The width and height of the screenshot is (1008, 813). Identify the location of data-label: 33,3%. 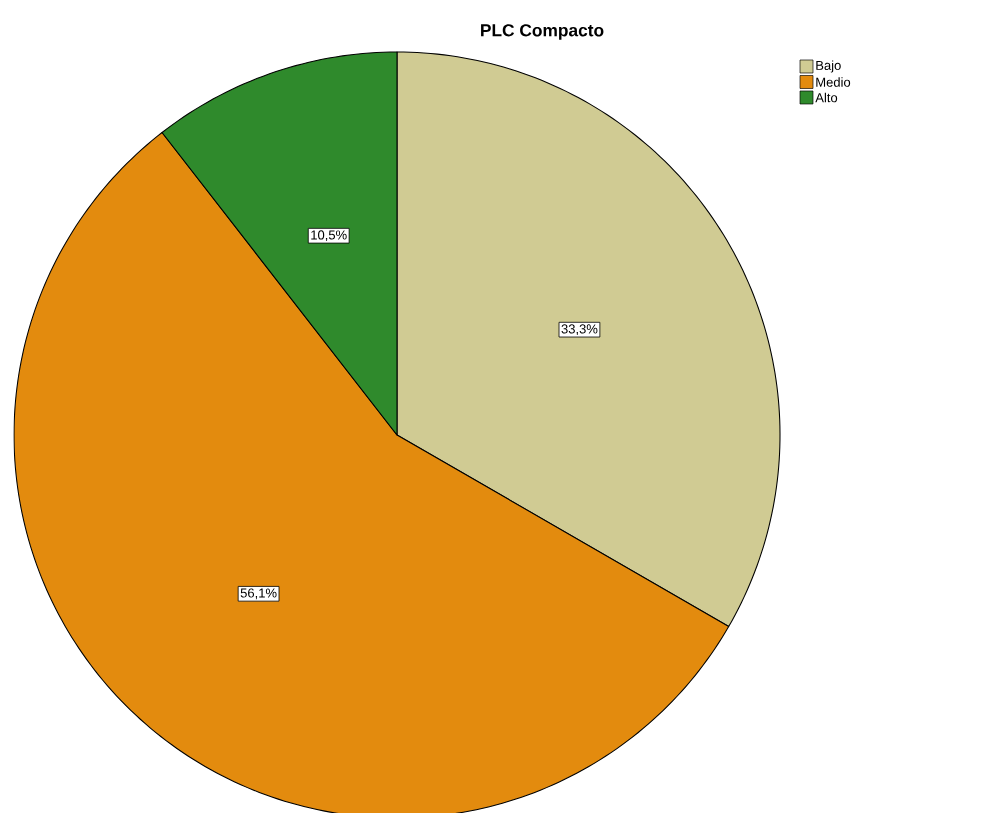
(579, 330).